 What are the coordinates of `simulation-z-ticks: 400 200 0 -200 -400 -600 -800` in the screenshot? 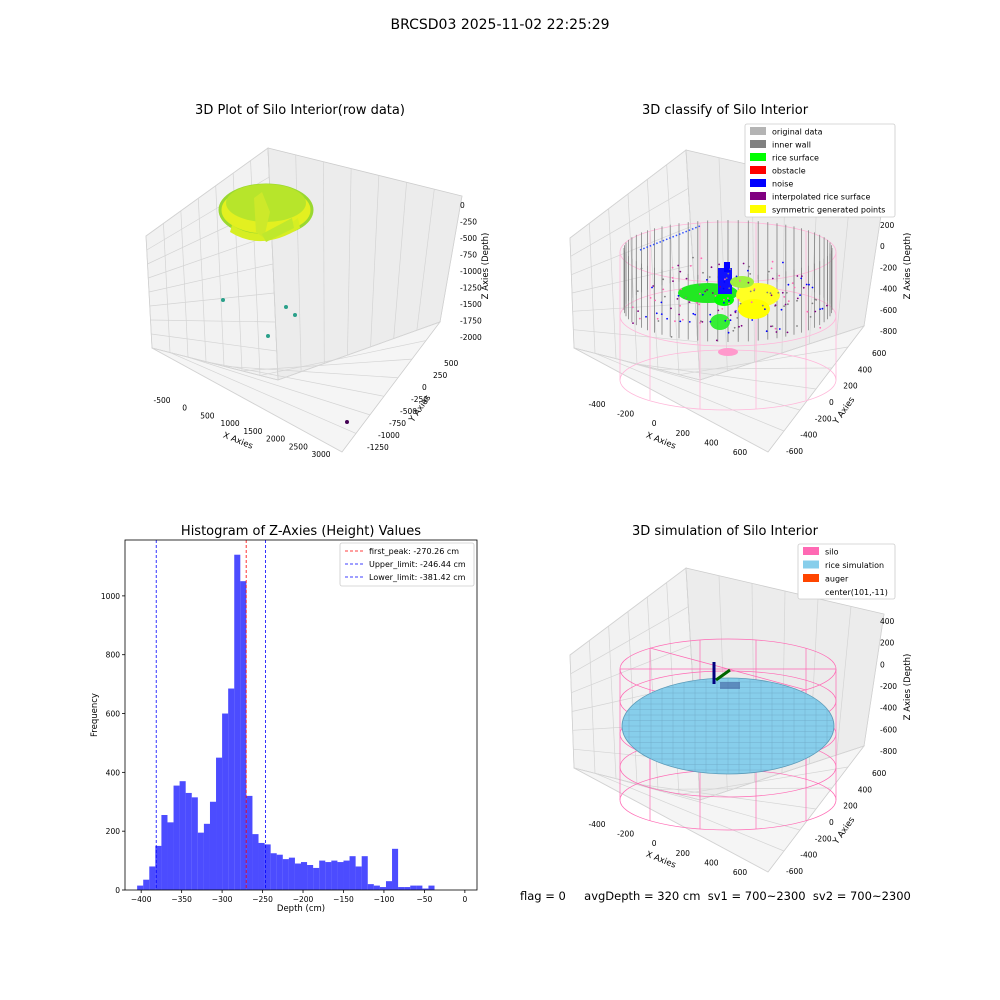 It's located at (888, 686).